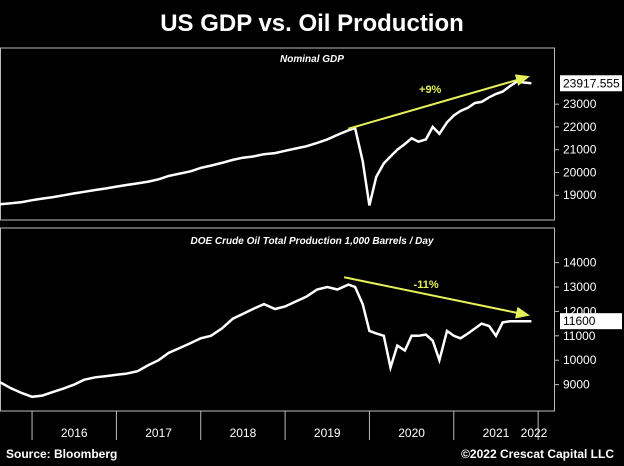 Image resolution: width=624 pixels, height=466 pixels. Describe the element at coordinates (580, 150) in the screenshot. I see `gdp-ytick-label: 21000` at that location.